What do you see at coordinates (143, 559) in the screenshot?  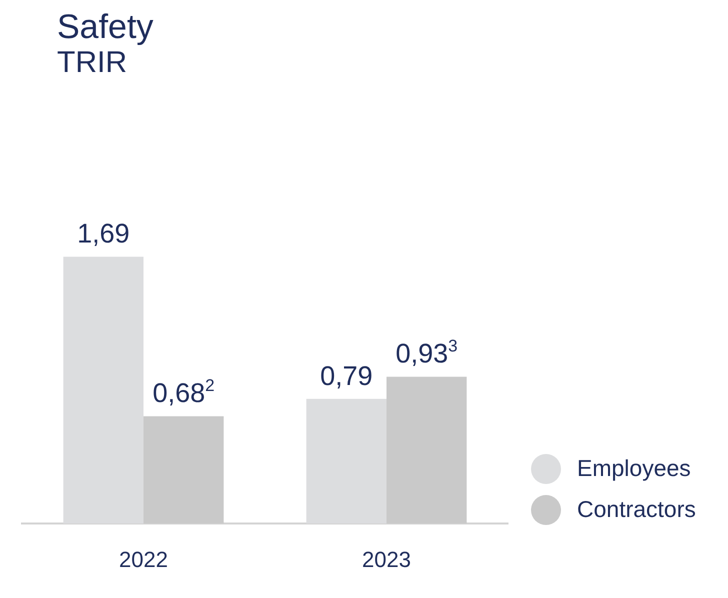 I see `x-tick-label: 2022` at bounding box center [143, 559].